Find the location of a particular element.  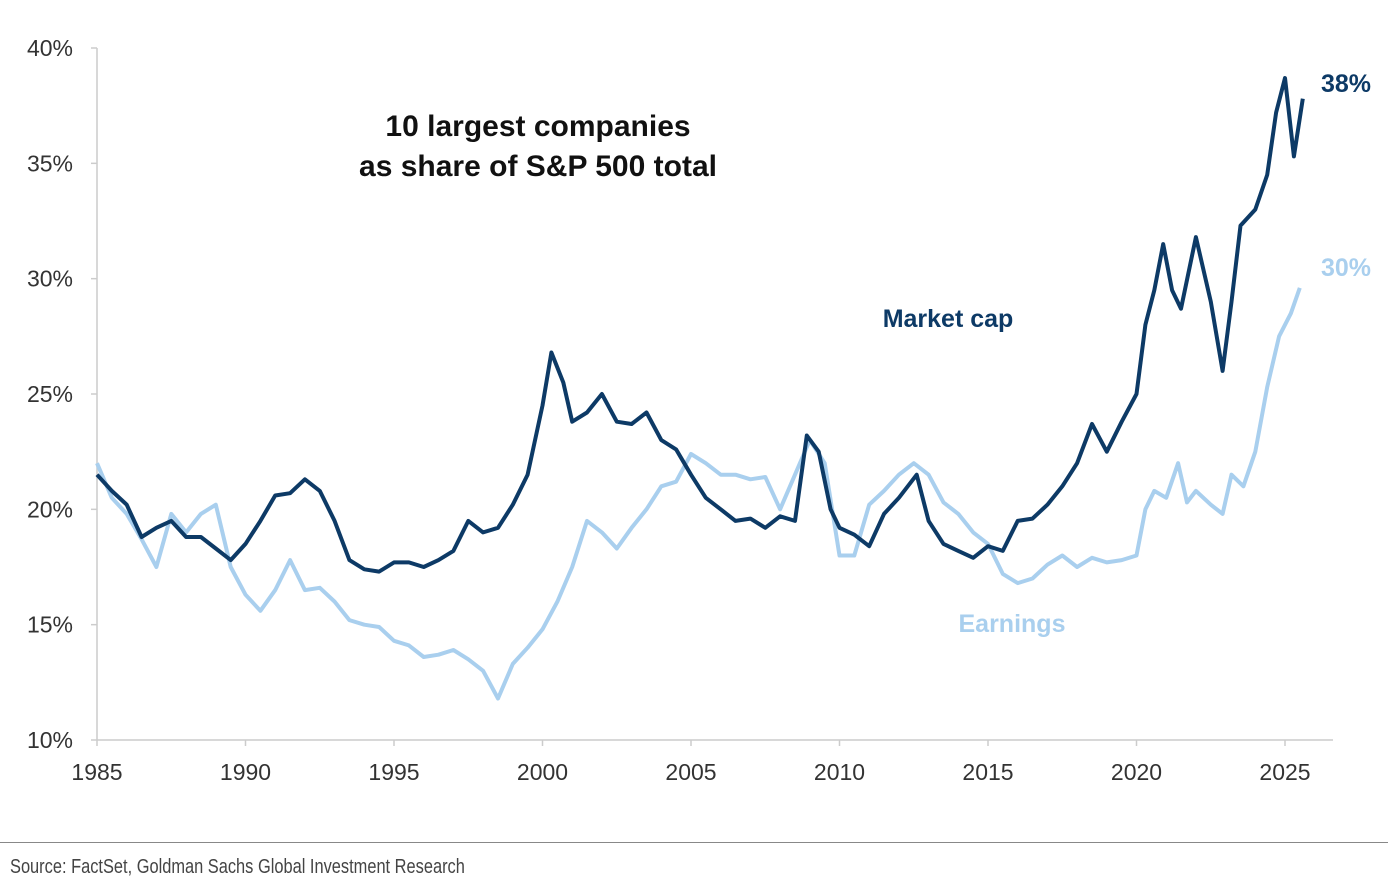

earnings-end-label: 30% is located at coordinates (1346, 268).